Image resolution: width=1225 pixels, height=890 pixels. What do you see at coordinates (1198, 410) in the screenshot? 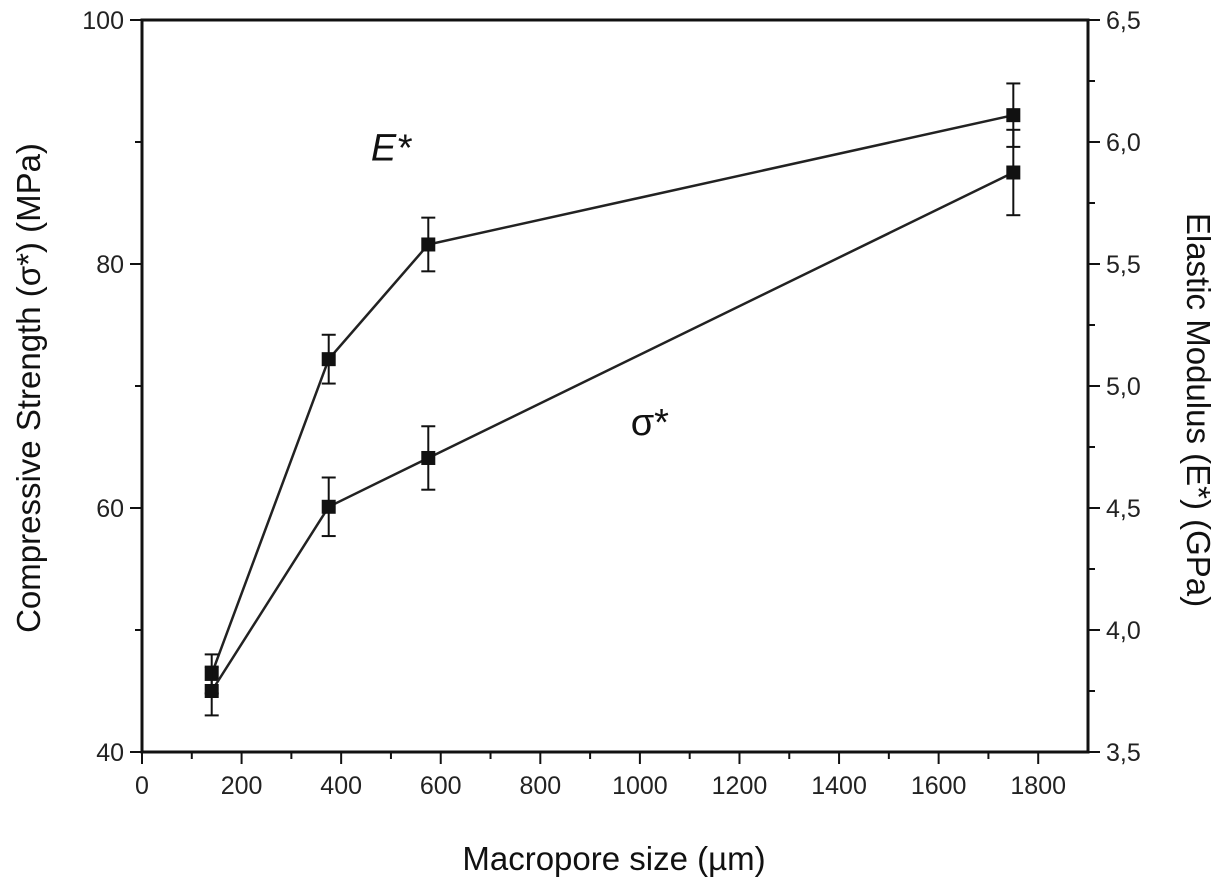
I see `y-right-axis-title: Elastic Modulus (E*) (GPa)` at bounding box center [1198, 410].